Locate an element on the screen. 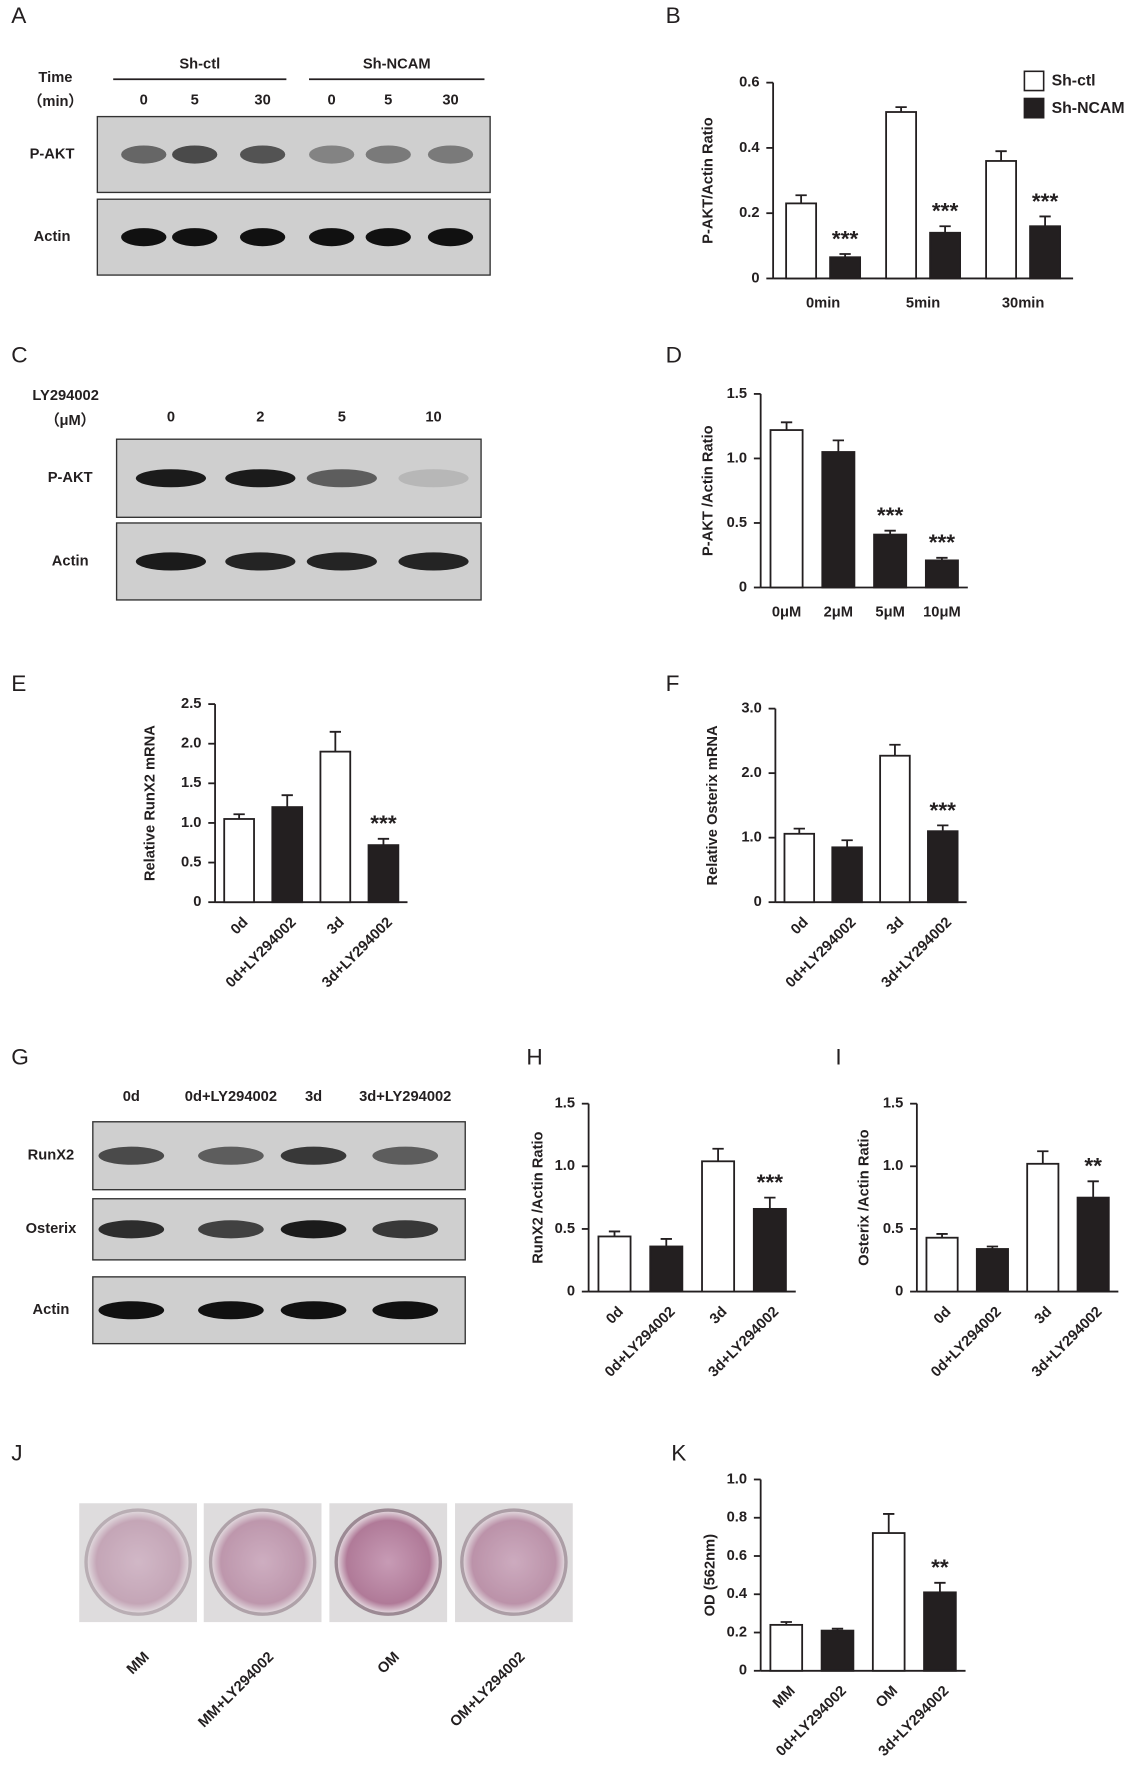  panel-label: F is located at coordinates (673, 683).